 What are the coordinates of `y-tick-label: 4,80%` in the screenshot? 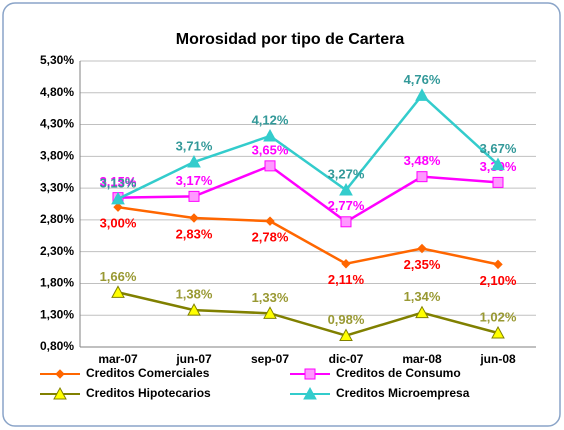 It's located at (57, 92).